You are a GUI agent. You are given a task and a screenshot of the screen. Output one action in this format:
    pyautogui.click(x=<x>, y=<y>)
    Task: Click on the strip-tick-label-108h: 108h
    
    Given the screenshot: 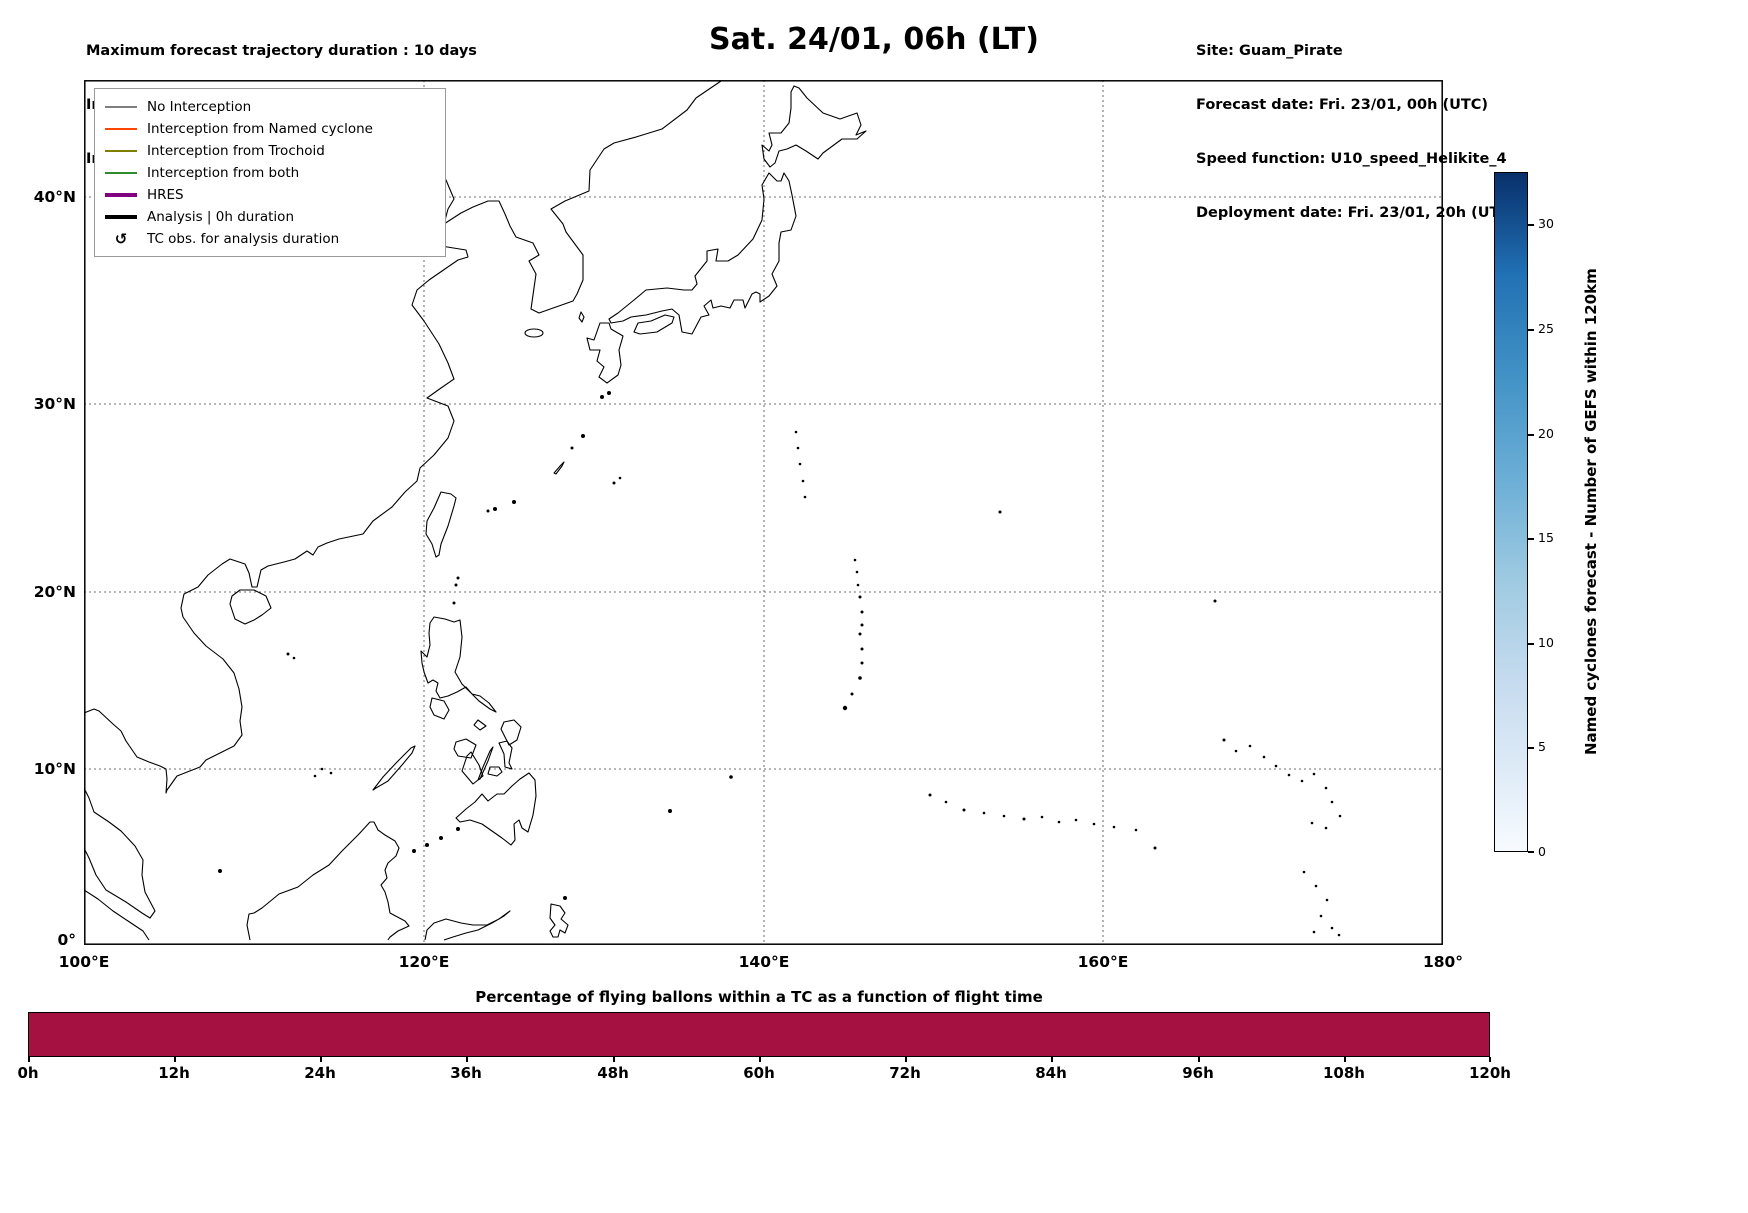 What is the action you would take?
    pyautogui.click(x=1344, y=1073)
    